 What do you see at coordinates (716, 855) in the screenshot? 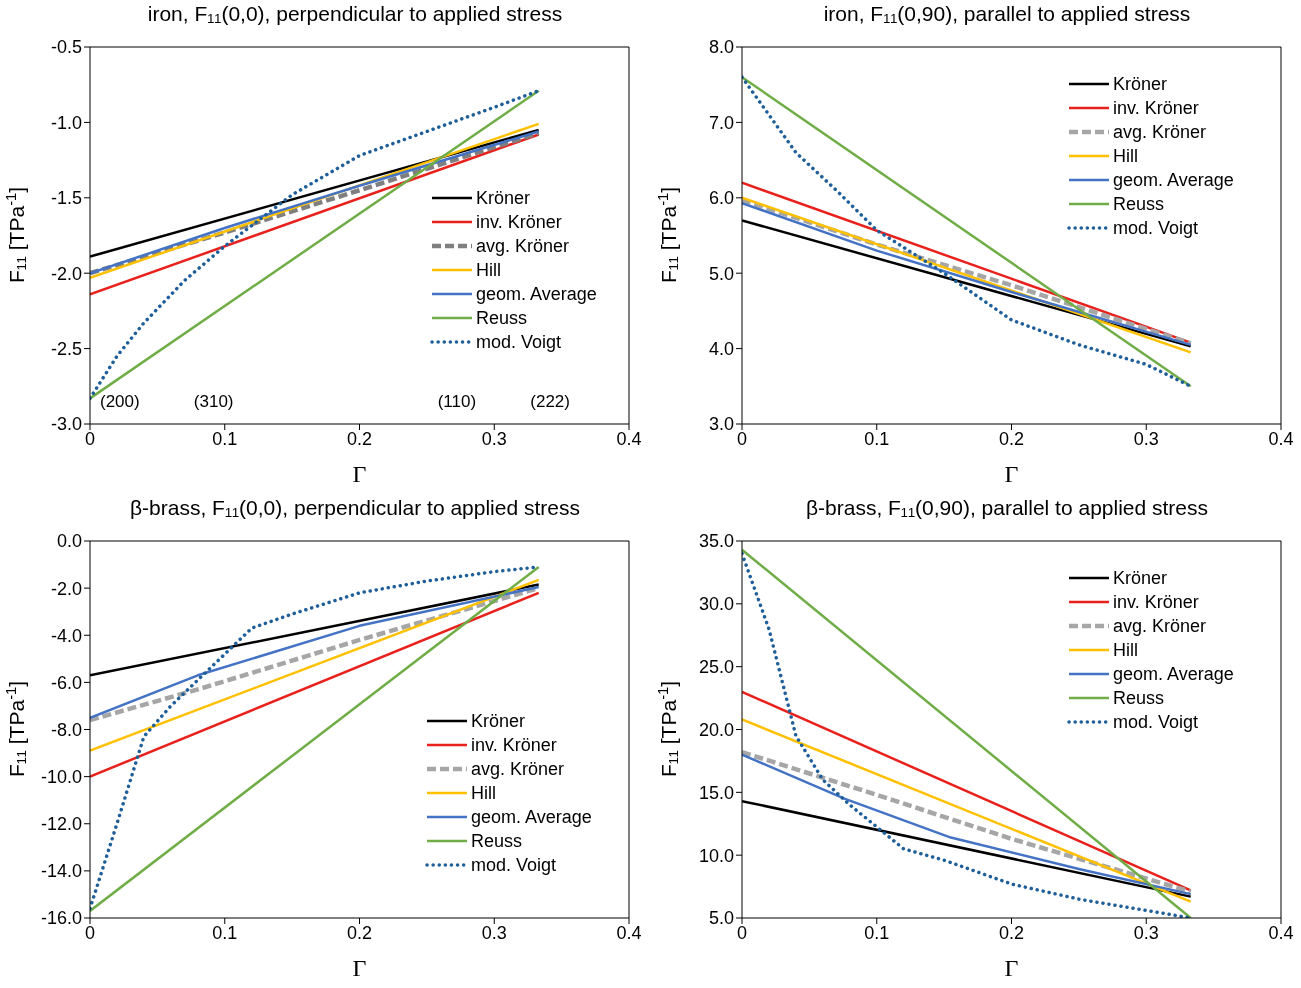
I see `y-tick-label: 10.0` at bounding box center [716, 855].